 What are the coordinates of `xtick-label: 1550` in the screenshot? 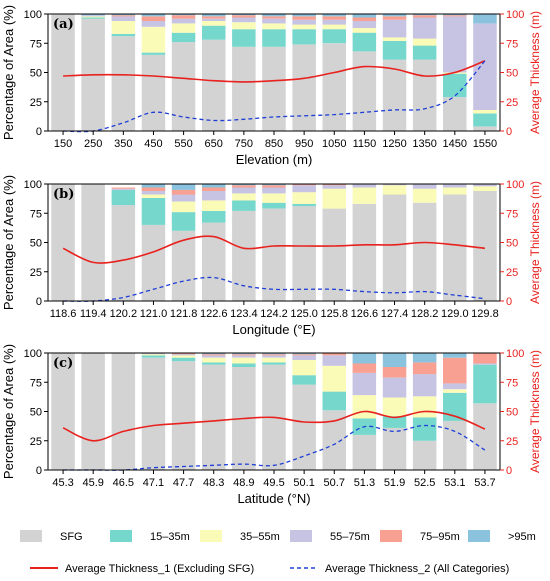 It's located at (485, 144).